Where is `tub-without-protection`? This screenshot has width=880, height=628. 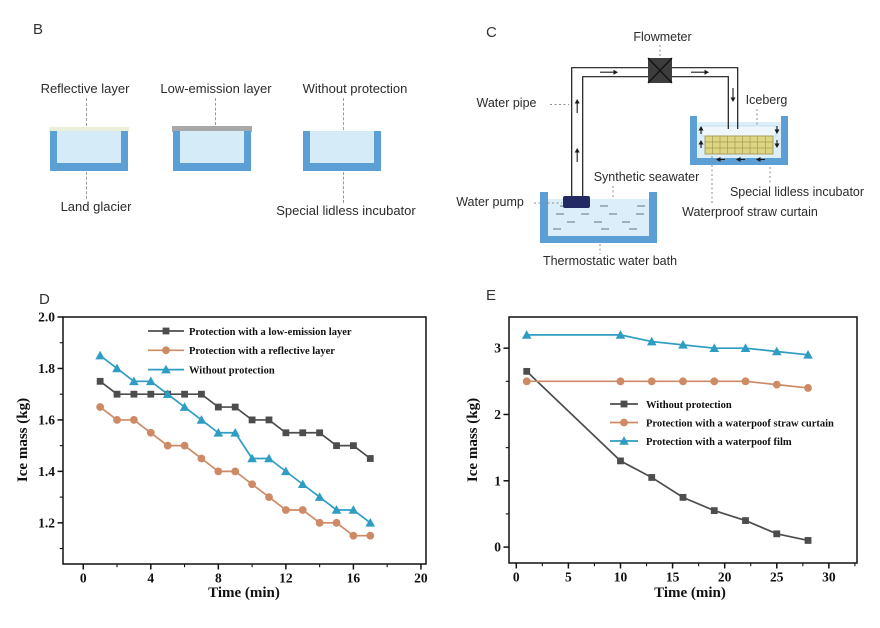
tub-without-protection is located at coordinates (342, 151).